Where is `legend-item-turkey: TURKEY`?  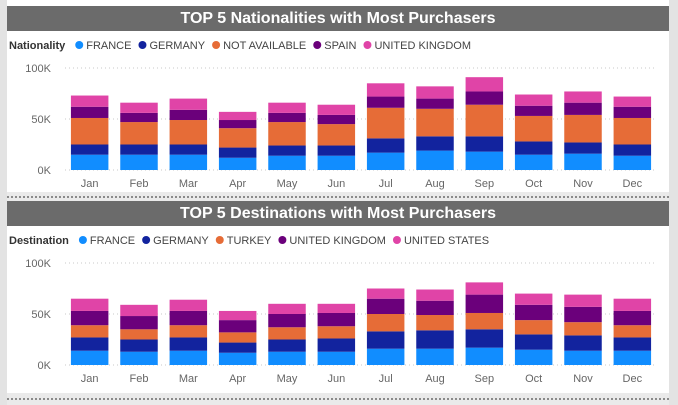 legend-item-turkey: TURKEY is located at coordinates (243, 241).